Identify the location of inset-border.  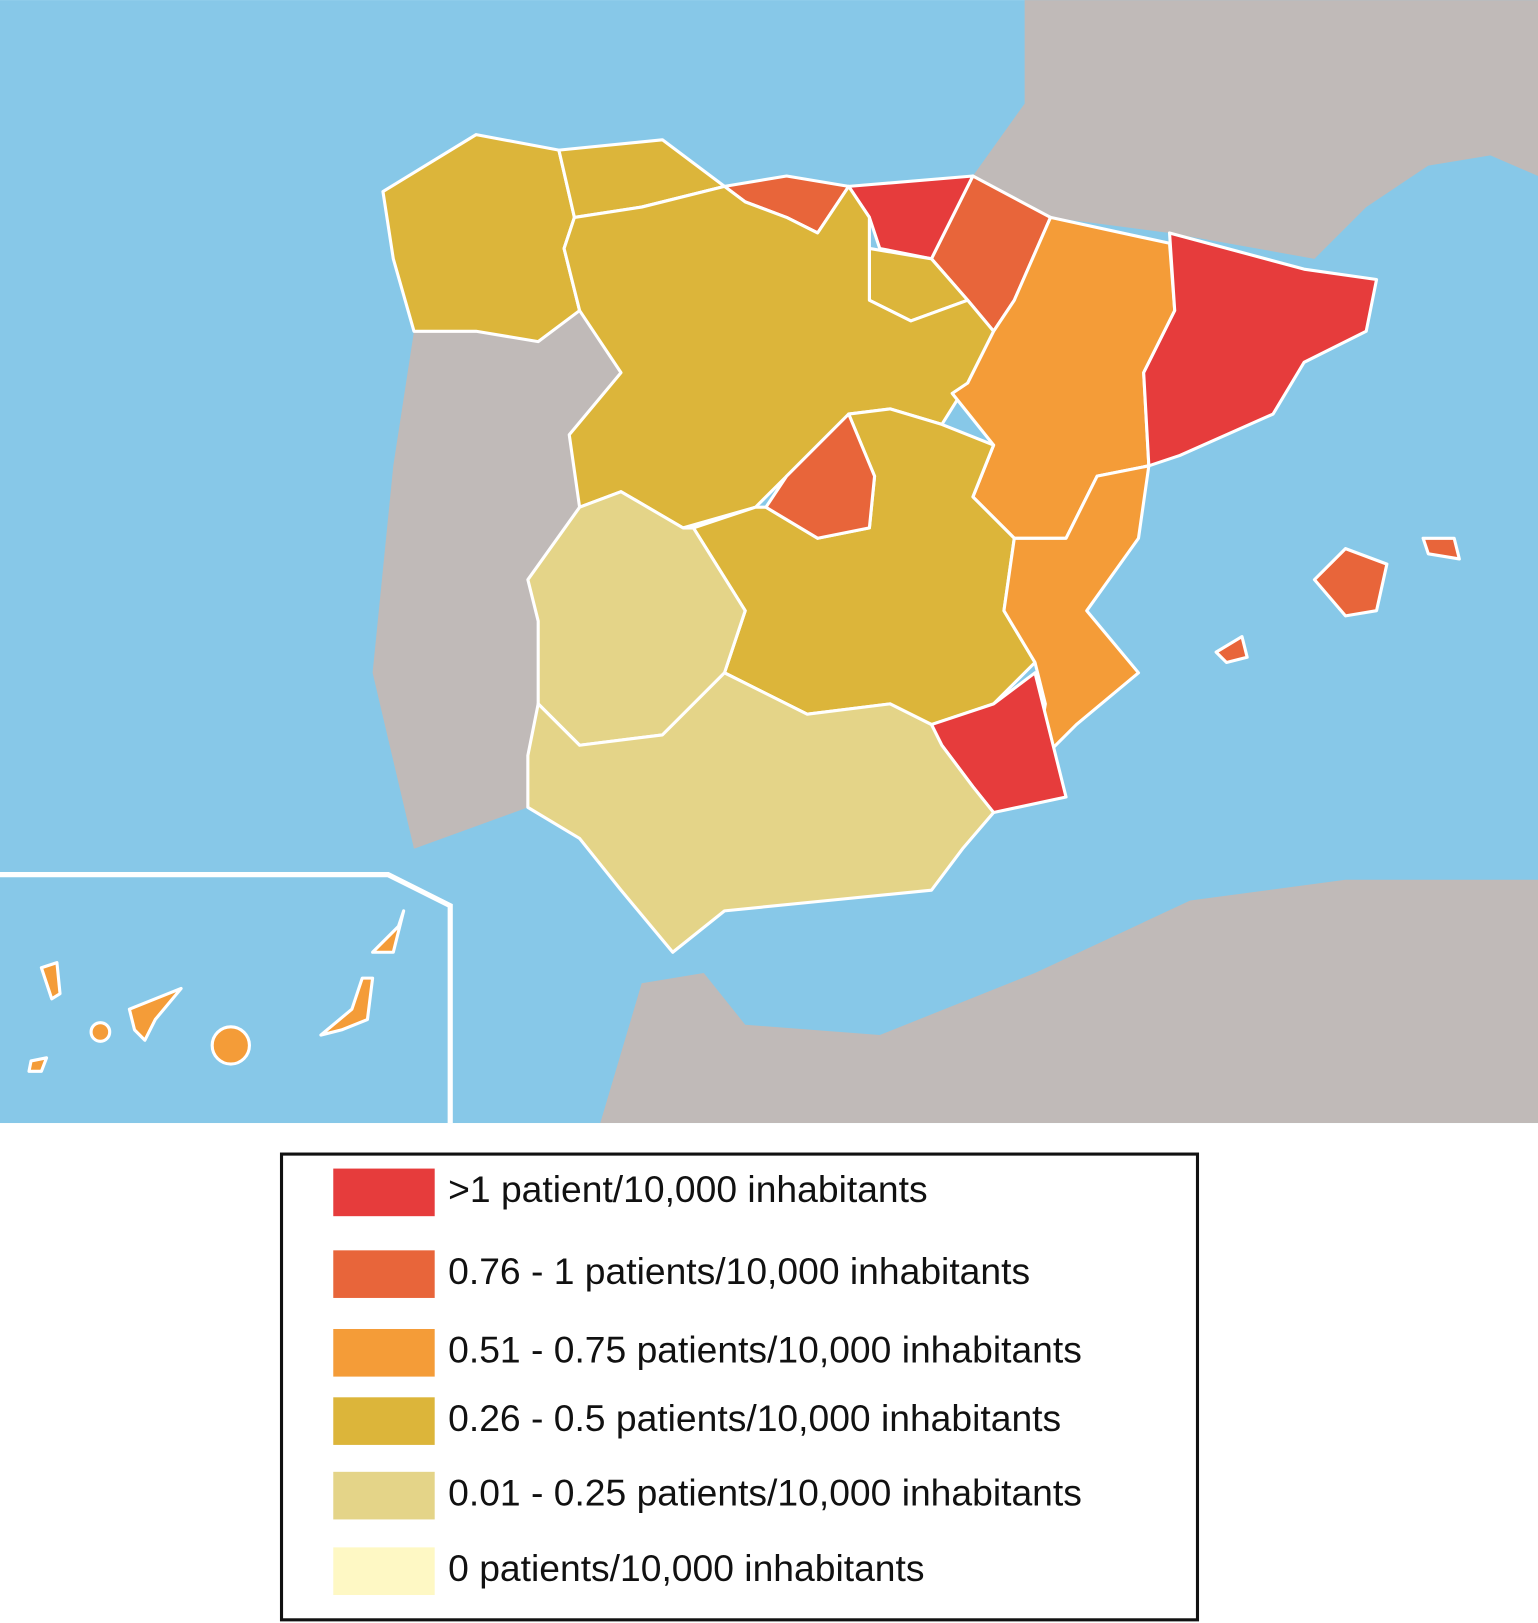
(226, 998).